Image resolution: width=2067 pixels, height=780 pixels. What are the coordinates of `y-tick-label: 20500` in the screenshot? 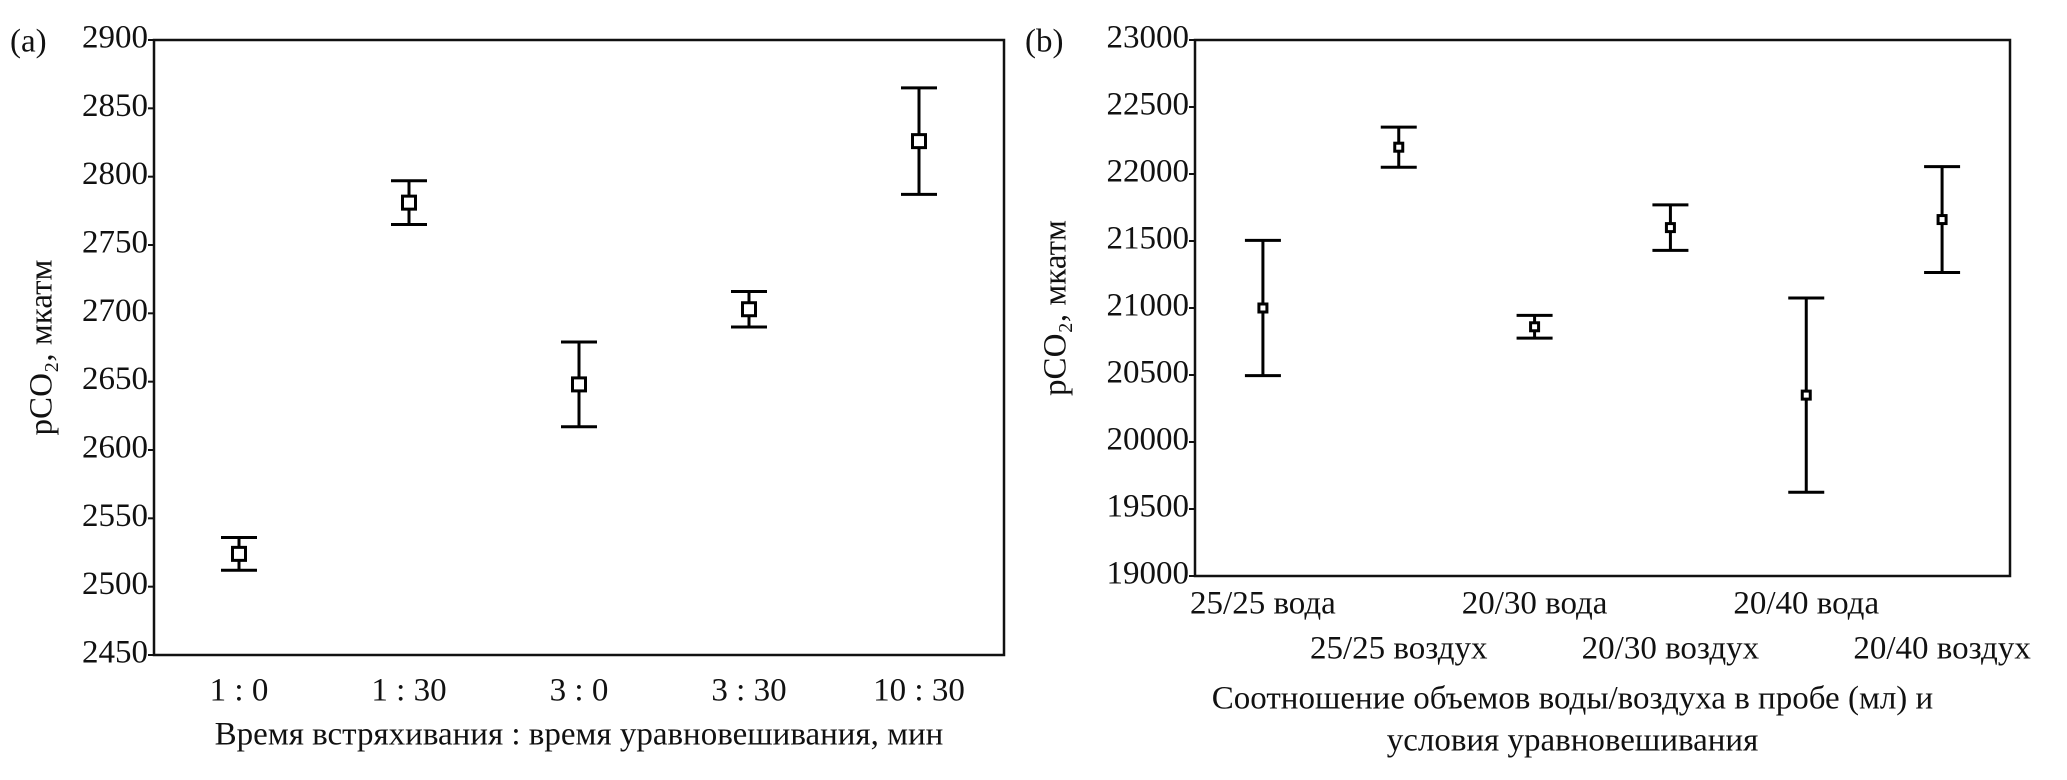 It's located at (1148, 373).